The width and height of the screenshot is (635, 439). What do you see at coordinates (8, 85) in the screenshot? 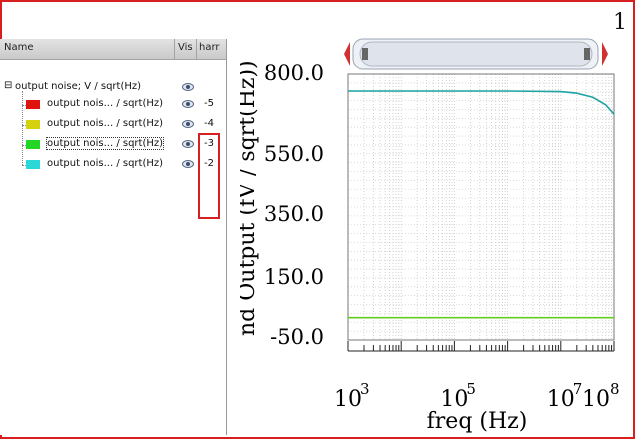
I see `collapse-icon: ⊟` at bounding box center [8, 85].